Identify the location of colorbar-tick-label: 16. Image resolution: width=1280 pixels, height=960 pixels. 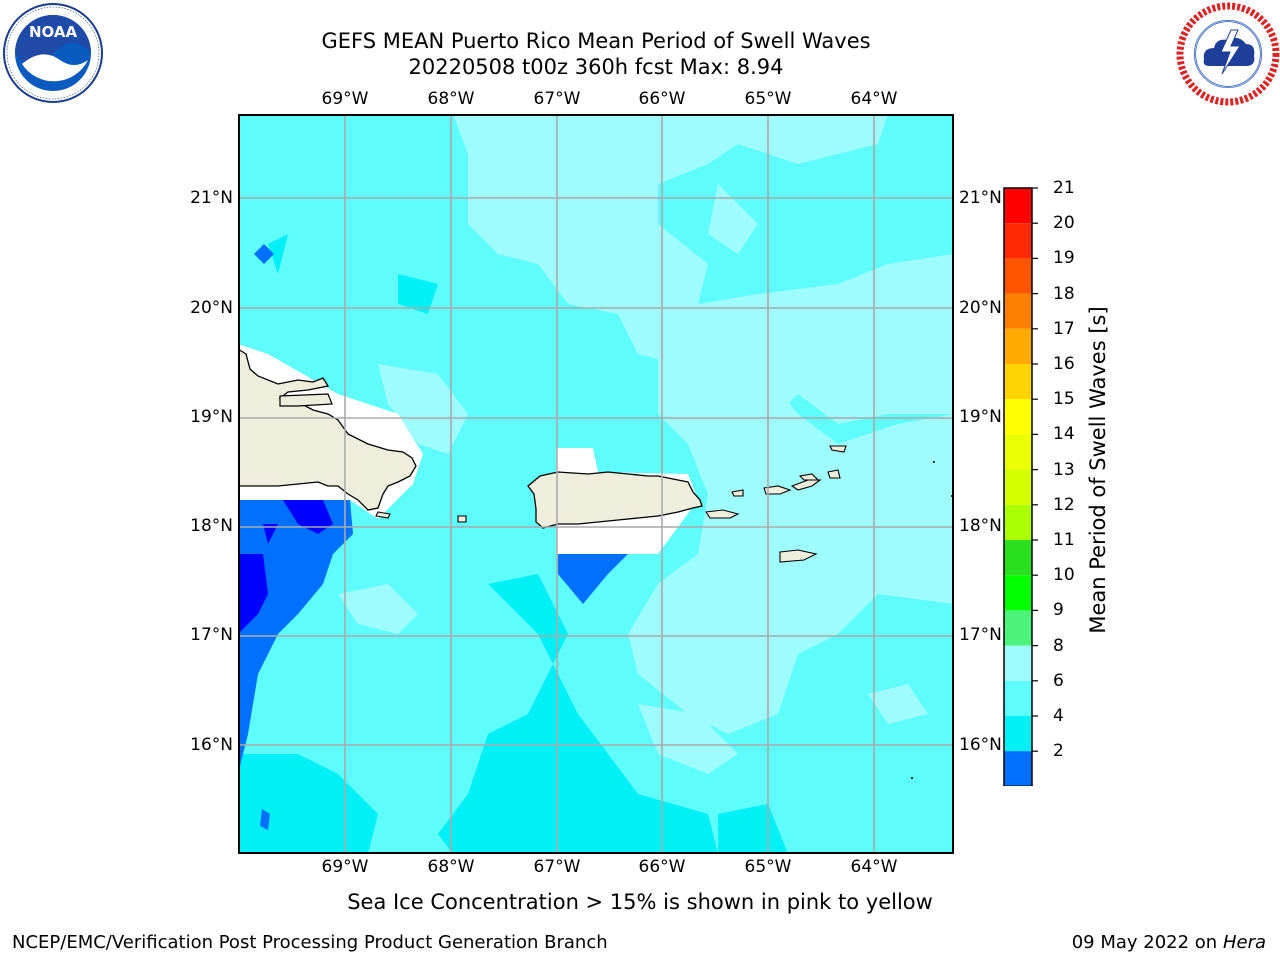
(1064, 364).